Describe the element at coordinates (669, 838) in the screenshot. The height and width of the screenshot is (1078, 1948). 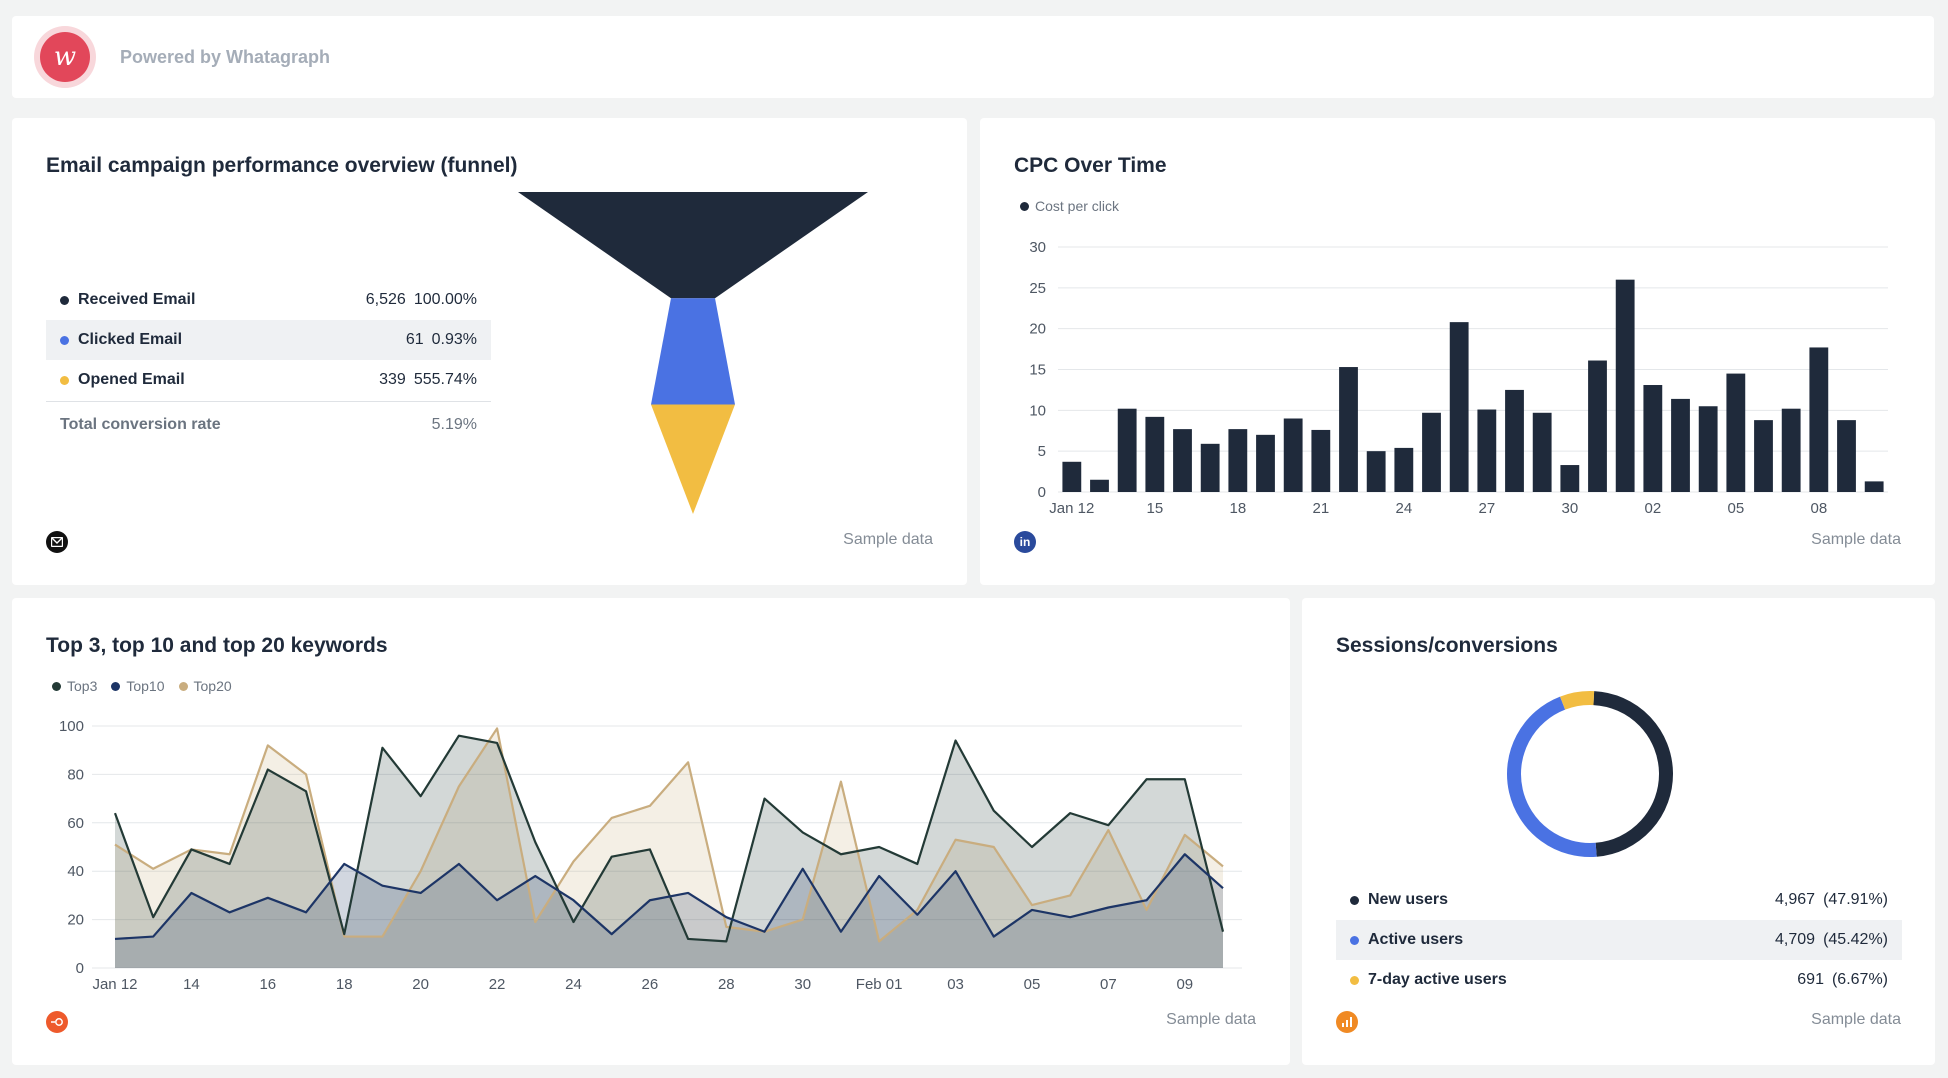
I see `series-line-top3` at that location.